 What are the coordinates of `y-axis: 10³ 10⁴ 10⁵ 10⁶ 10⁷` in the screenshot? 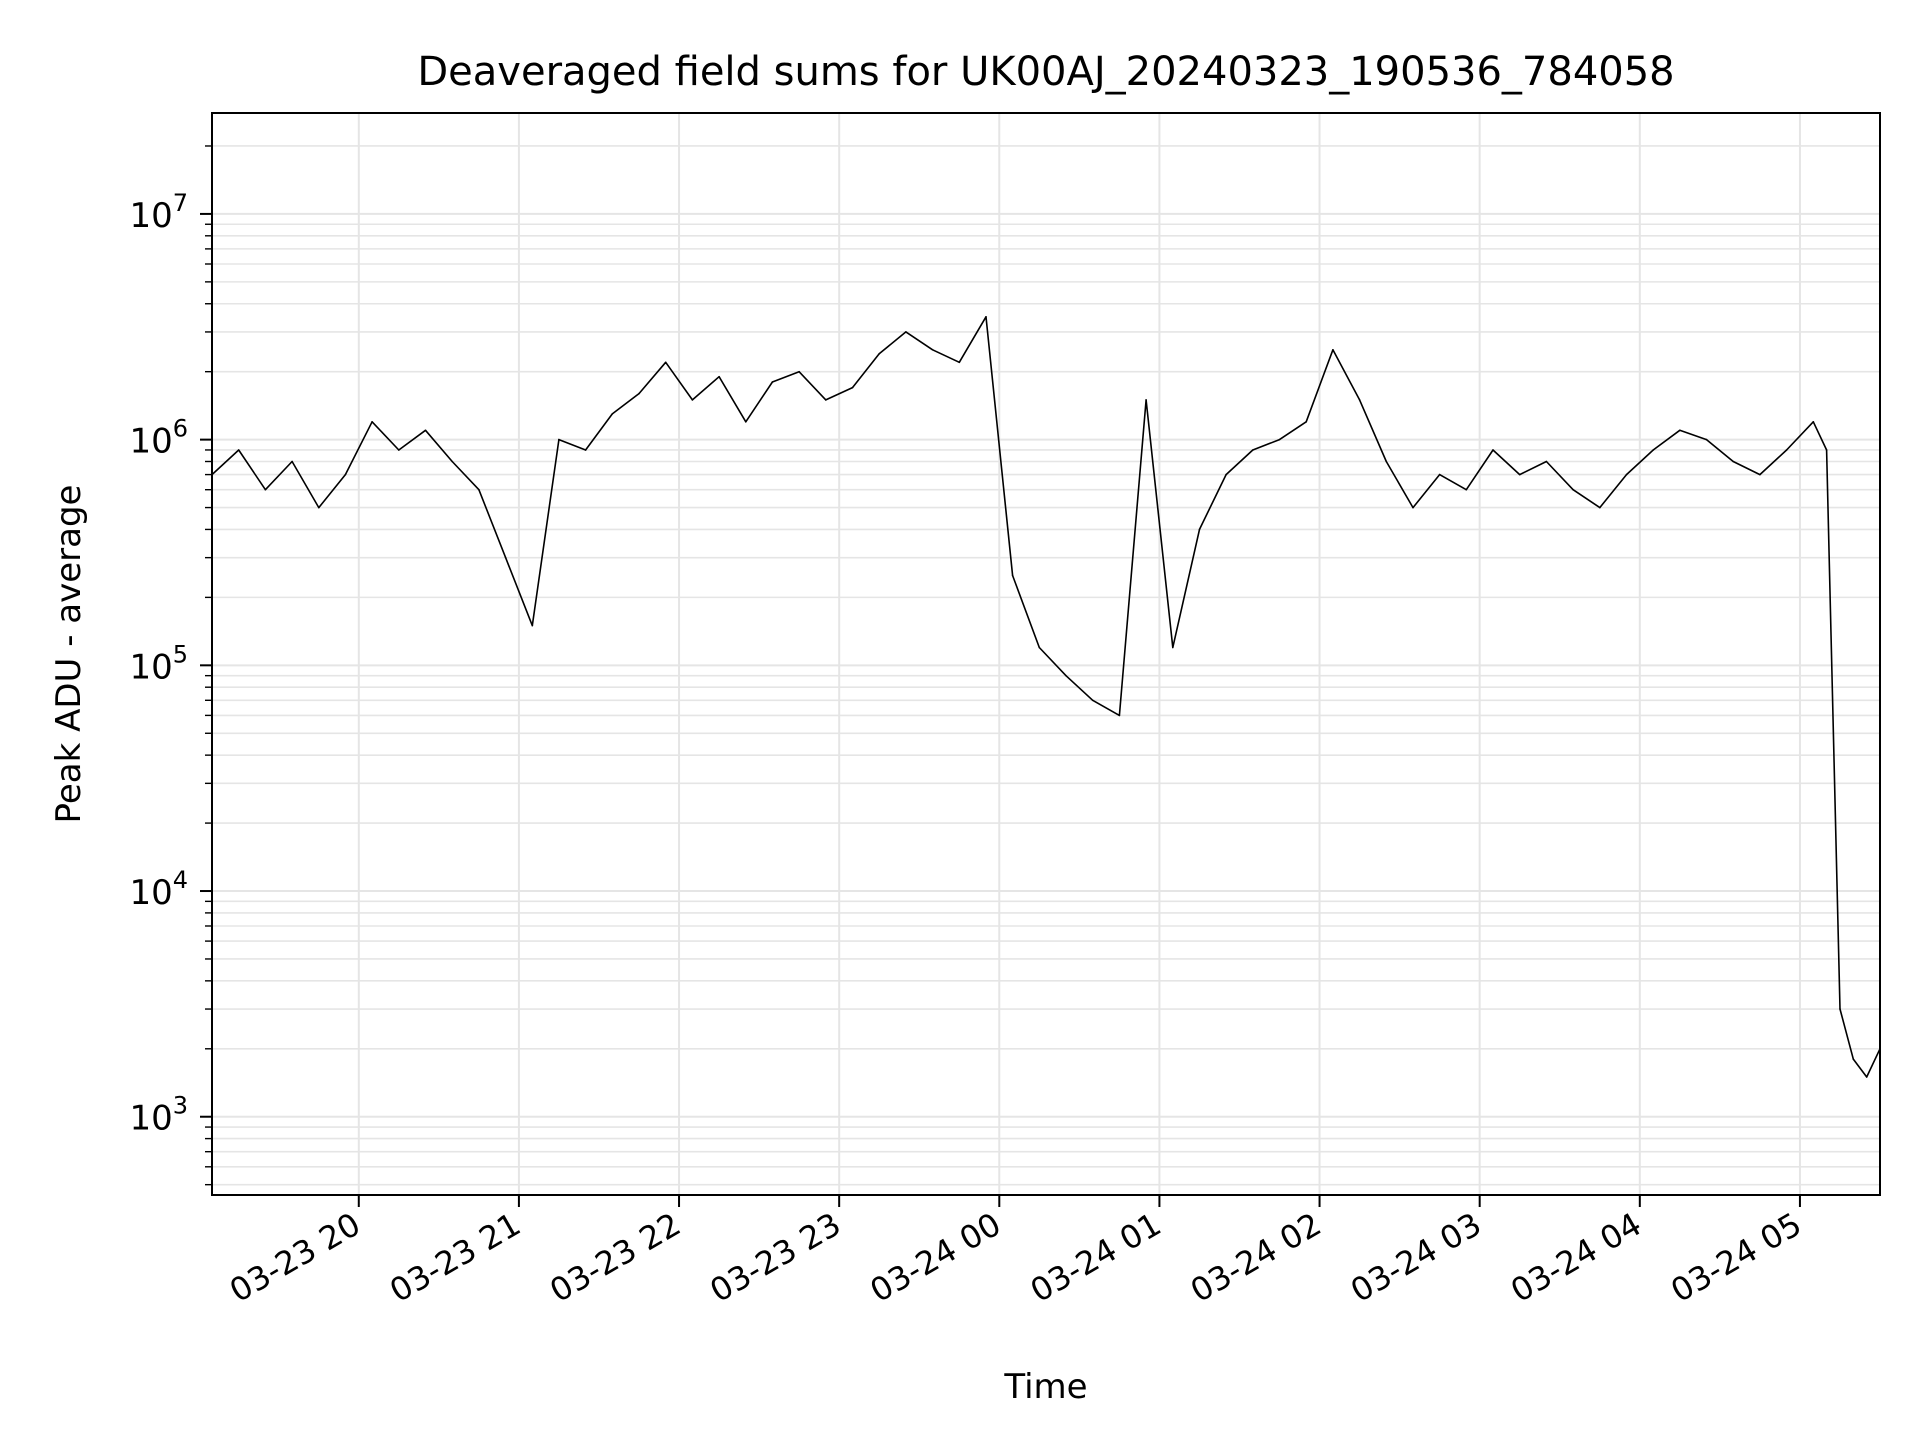 It's located at (170, 665).